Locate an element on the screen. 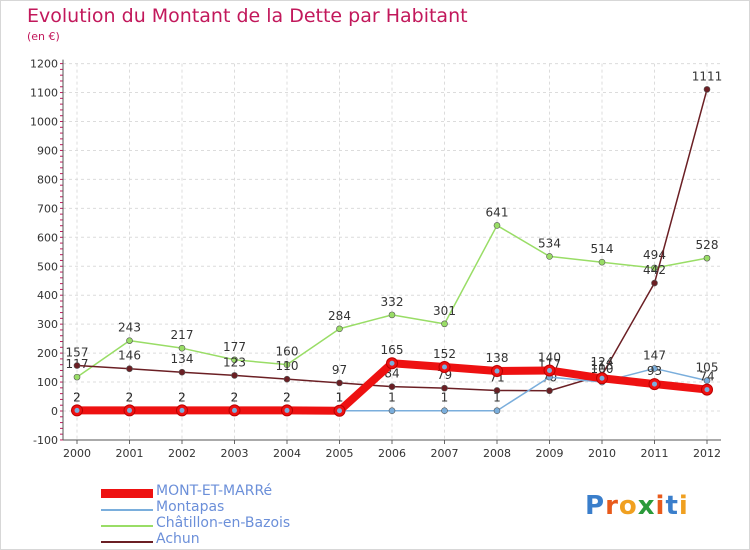 The width and height of the screenshot is (750, 550). data-label: 123 is located at coordinates (234, 362).